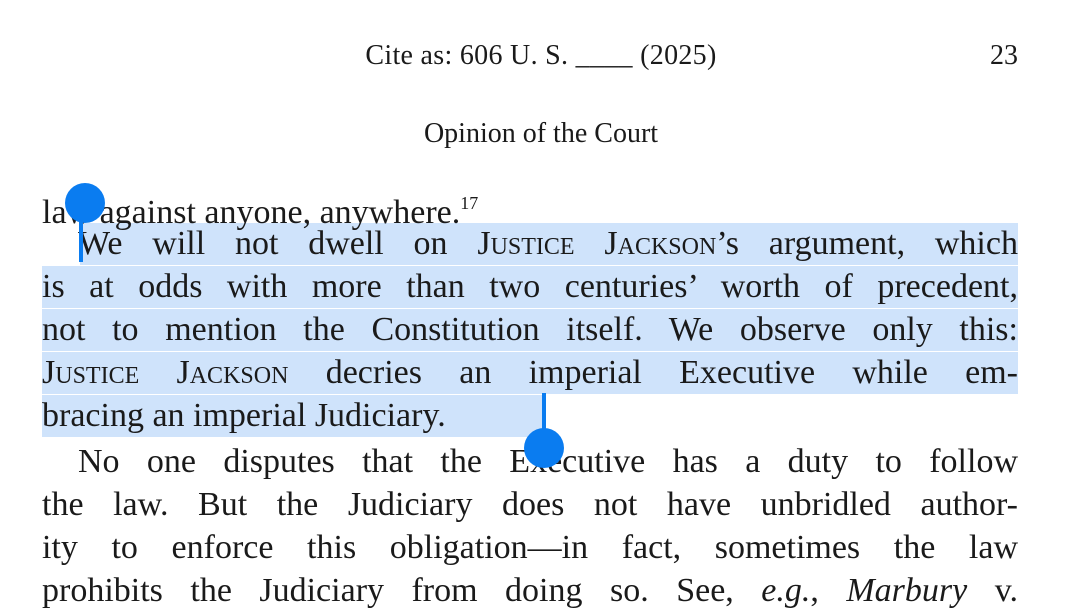 This screenshot has width=1082, height=613. Describe the element at coordinates (786, 590) in the screenshot. I see `italic-text: e.g.` at that location.